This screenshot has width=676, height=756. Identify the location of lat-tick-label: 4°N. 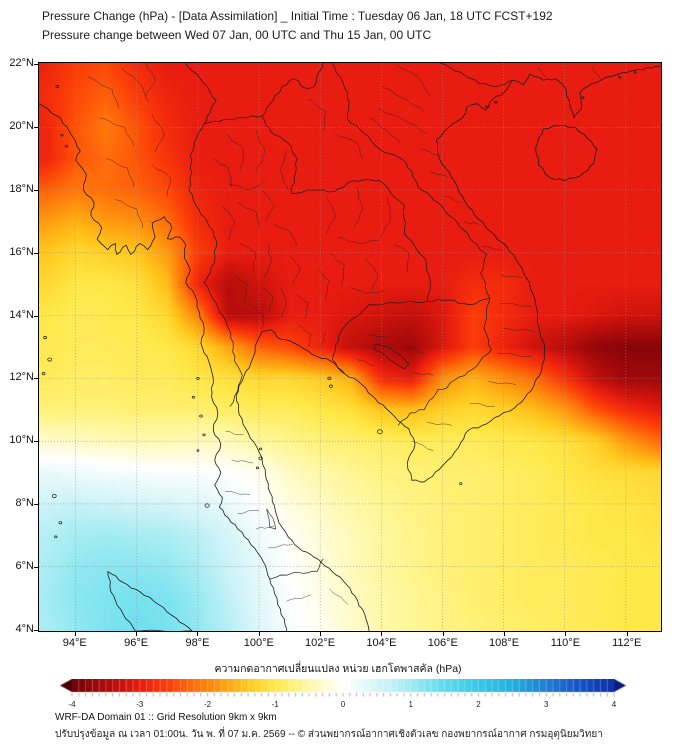
(24, 629).